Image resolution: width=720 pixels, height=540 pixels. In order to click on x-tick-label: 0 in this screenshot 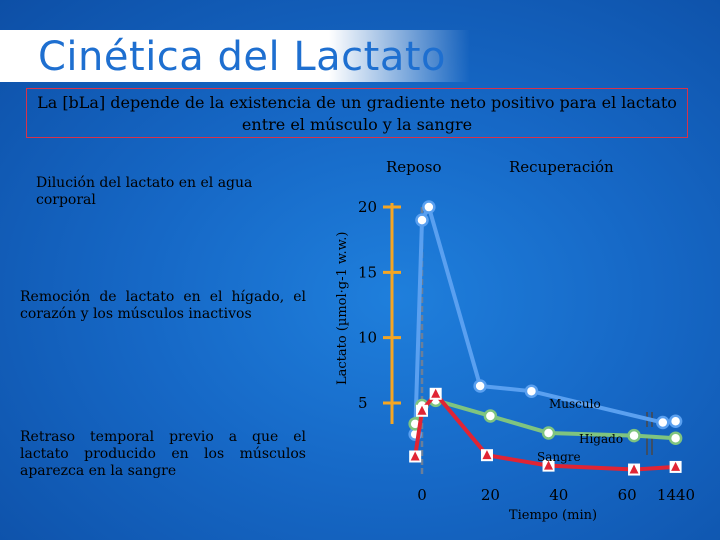, I will do `click(422, 495)`.